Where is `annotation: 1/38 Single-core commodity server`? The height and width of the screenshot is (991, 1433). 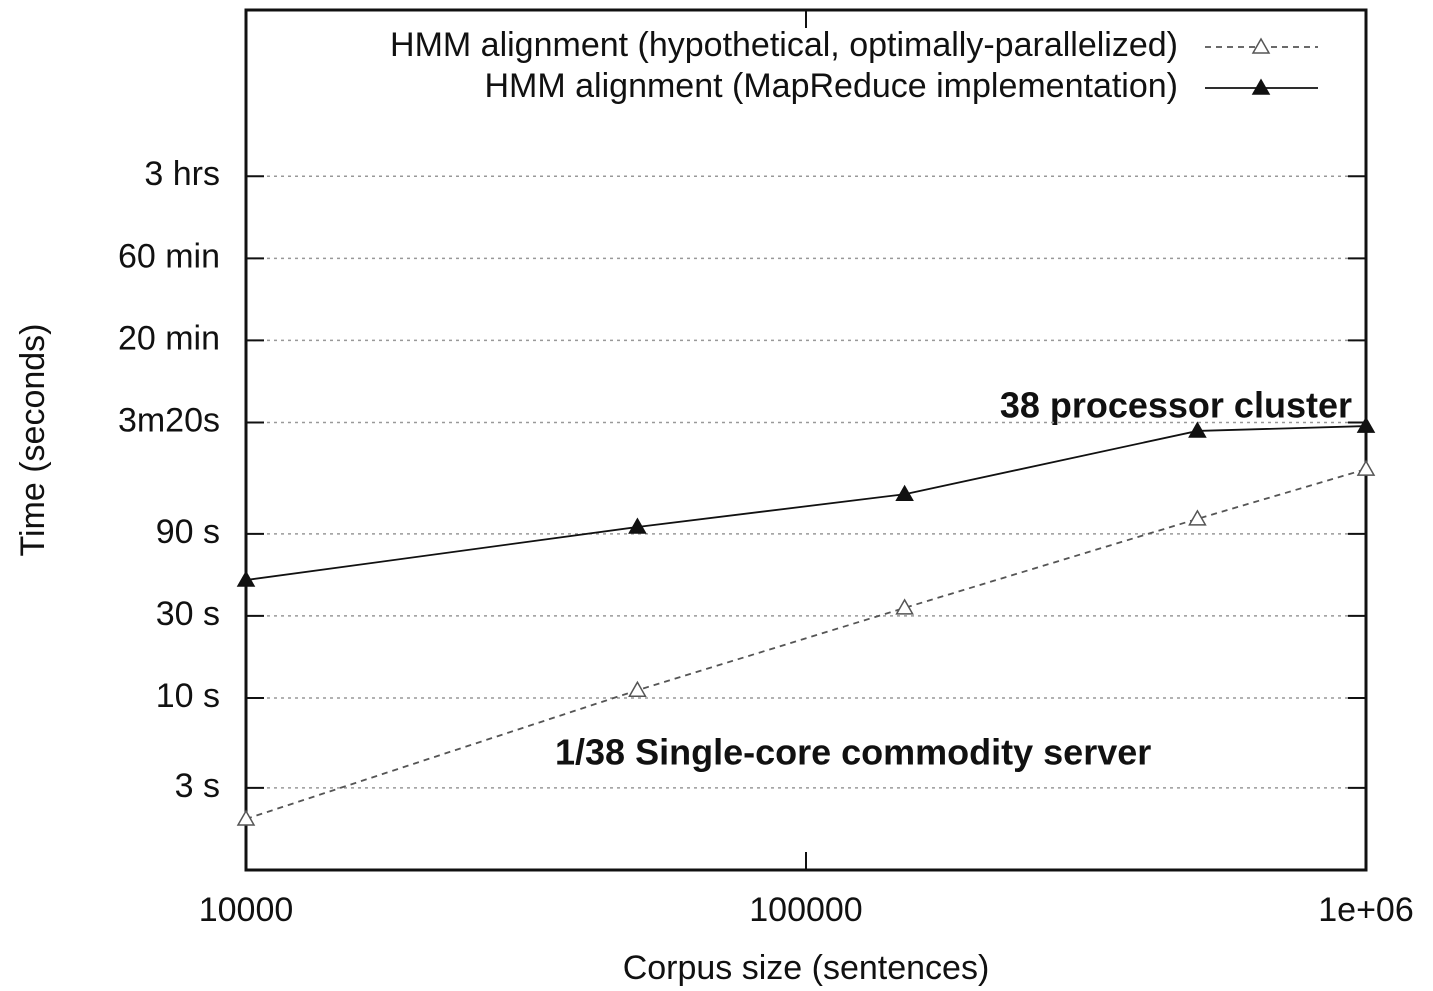
annotation: 1/38 Single-core commodity server is located at coordinates (853, 752).